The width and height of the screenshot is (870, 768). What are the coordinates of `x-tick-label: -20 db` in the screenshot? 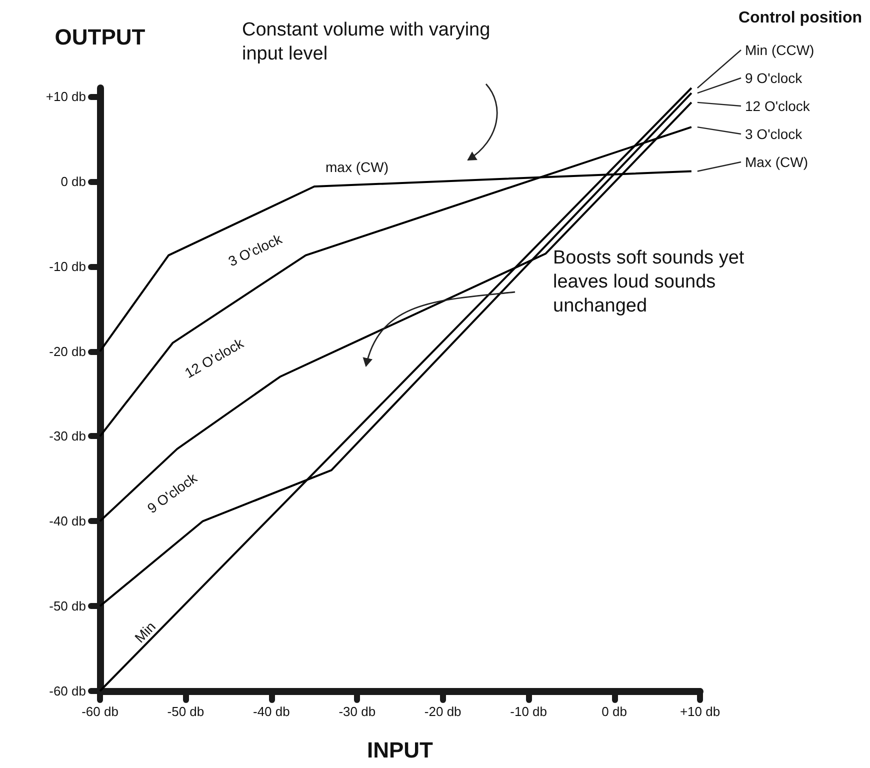 It's located at (443, 711).